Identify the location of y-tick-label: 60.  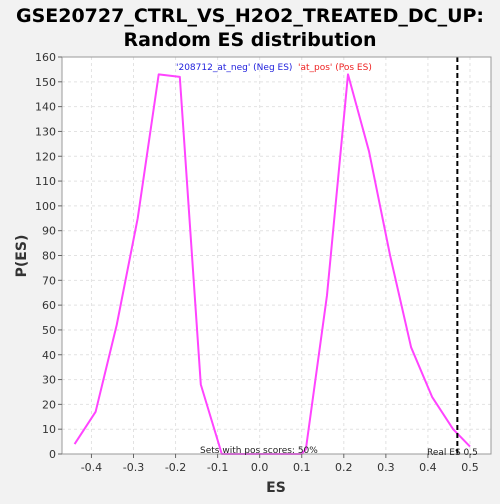
(49, 305).